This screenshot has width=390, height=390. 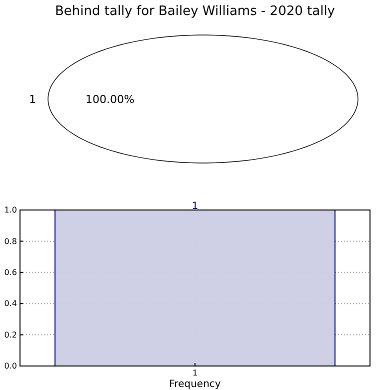 I want to click on y-tick-label: 0.4, so click(x=10, y=303).